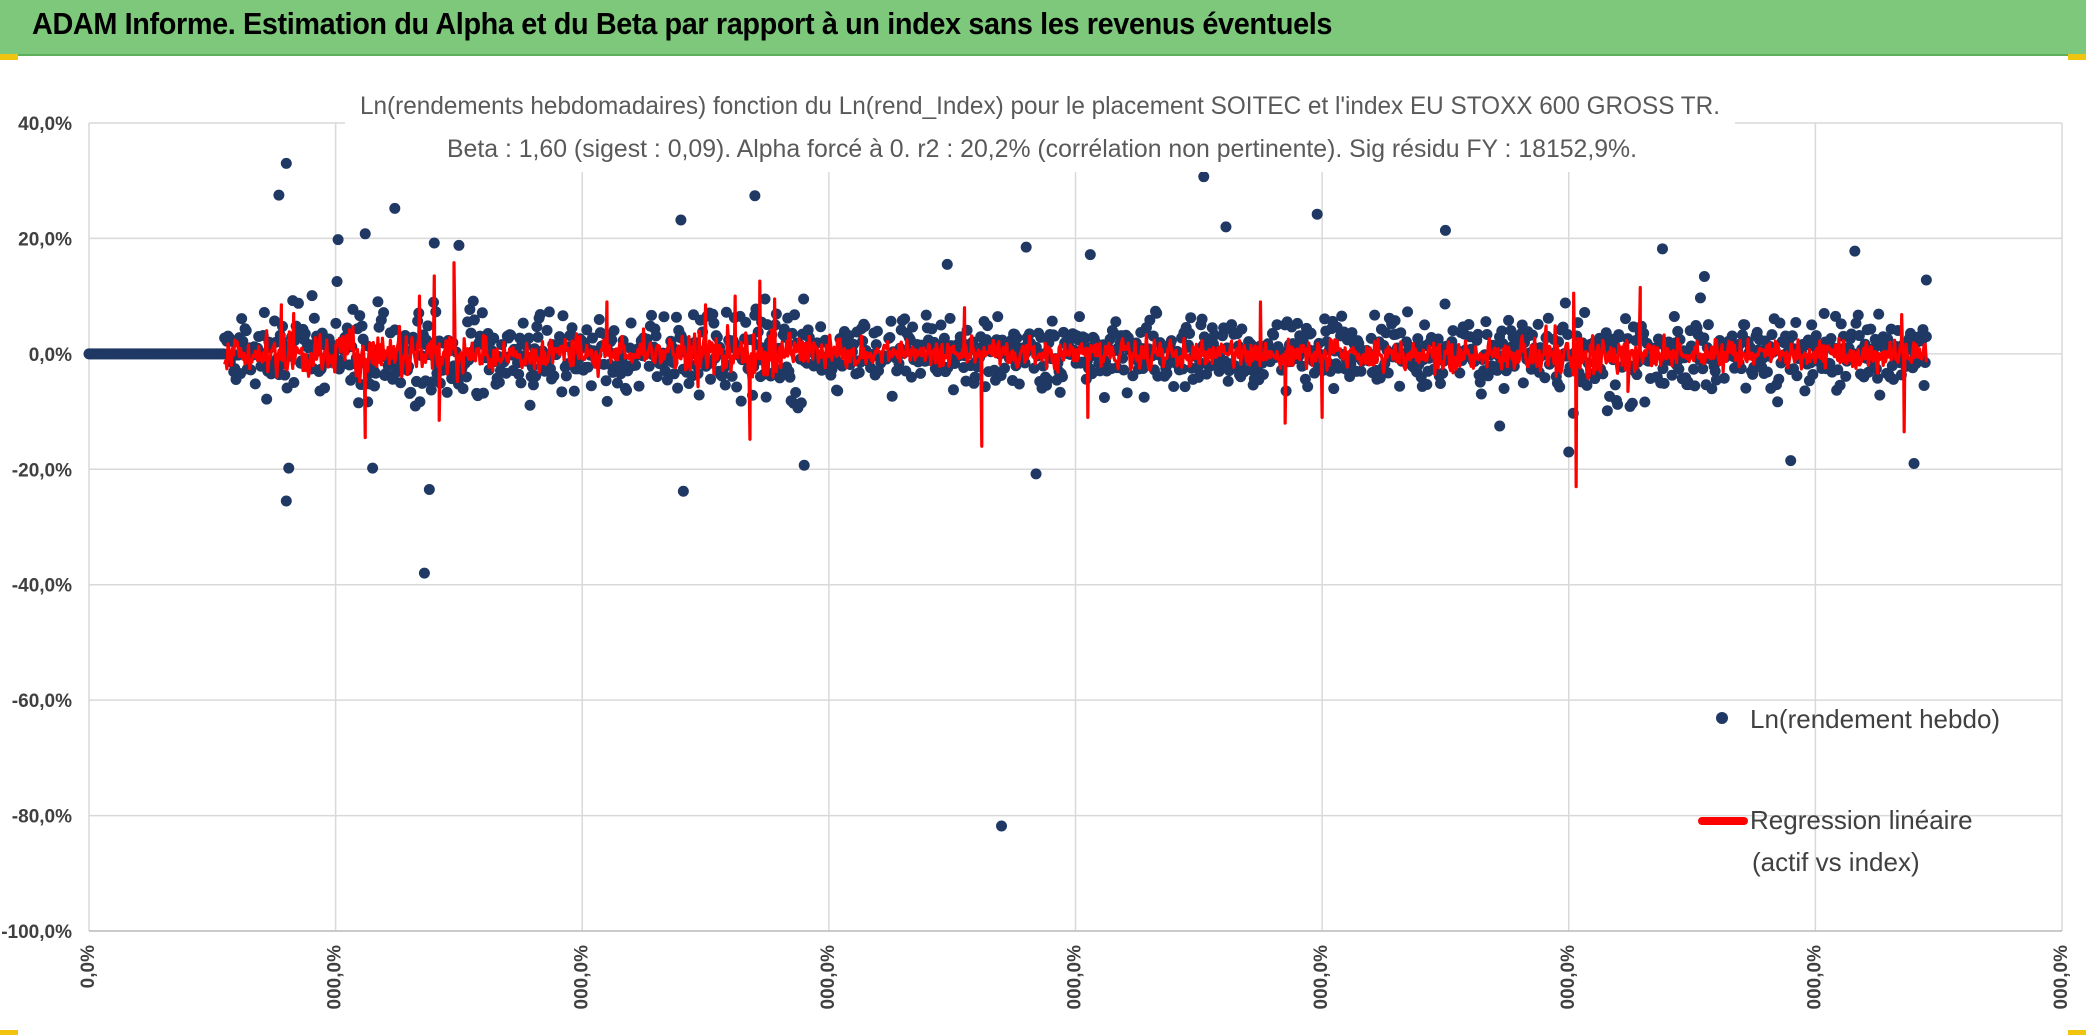 Image resolution: width=2086 pixels, height=1035 pixels. I want to click on corner-marker-top-left, so click(9, 57).